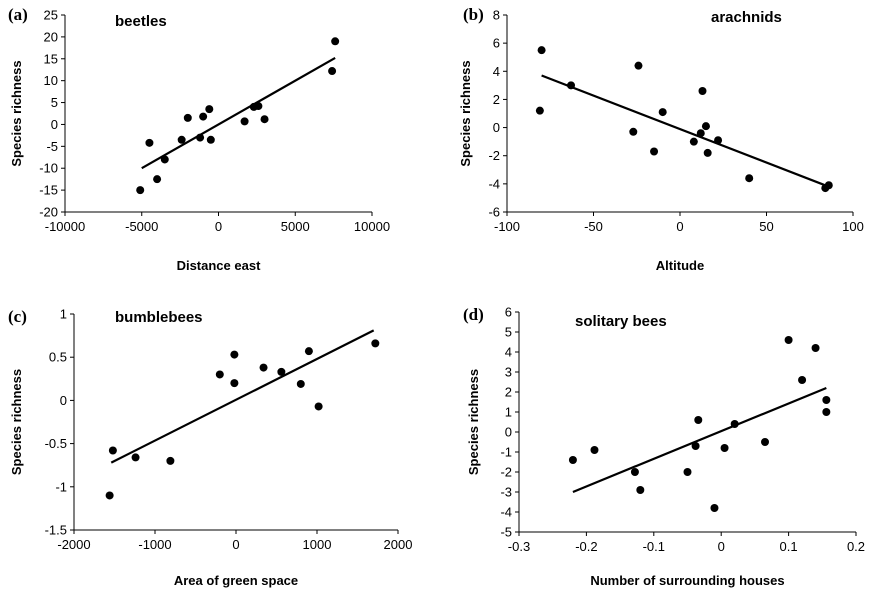  What do you see at coordinates (141, 226) in the screenshot?
I see `x-tick-label: -5000` at bounding box center [141, 226].